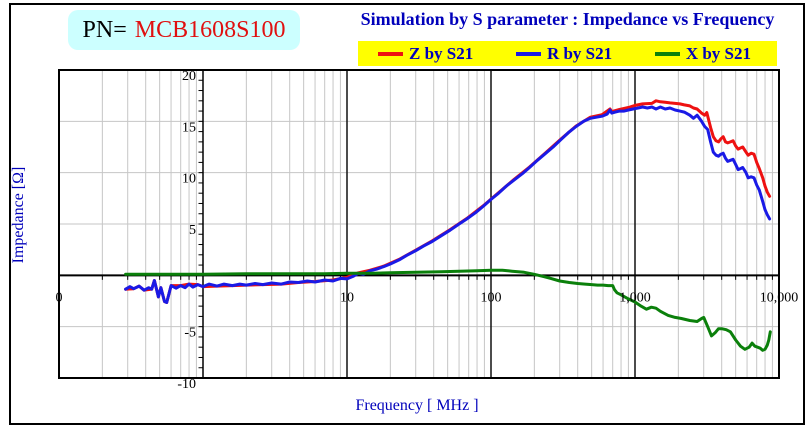 The height and width of the screenshot is (432, 811). Describe the element at coordinates (491, 297) in the screenshot. I see `x-tick-label: 100` at that location.